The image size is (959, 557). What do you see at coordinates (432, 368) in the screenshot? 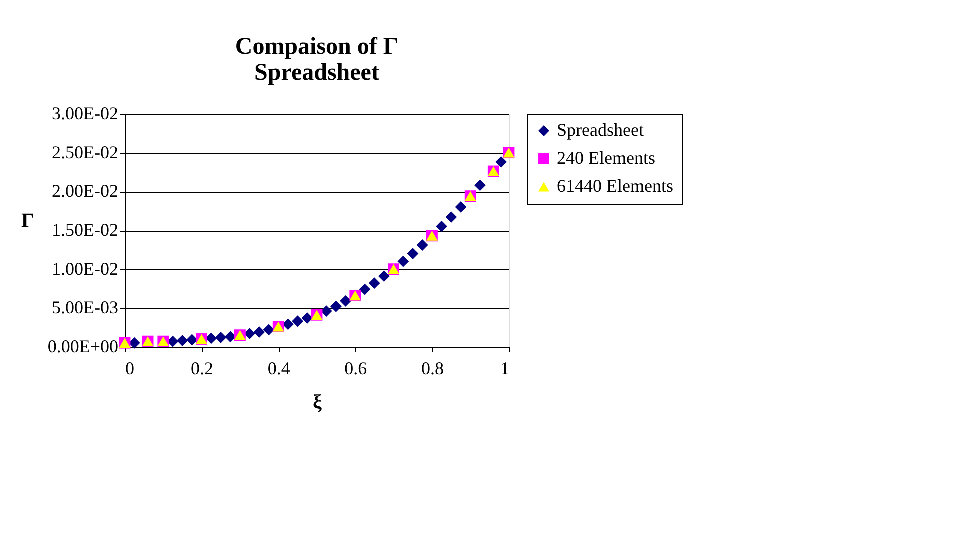
I see `x-tick-label: 0.8` at bounding box center [432, 368].